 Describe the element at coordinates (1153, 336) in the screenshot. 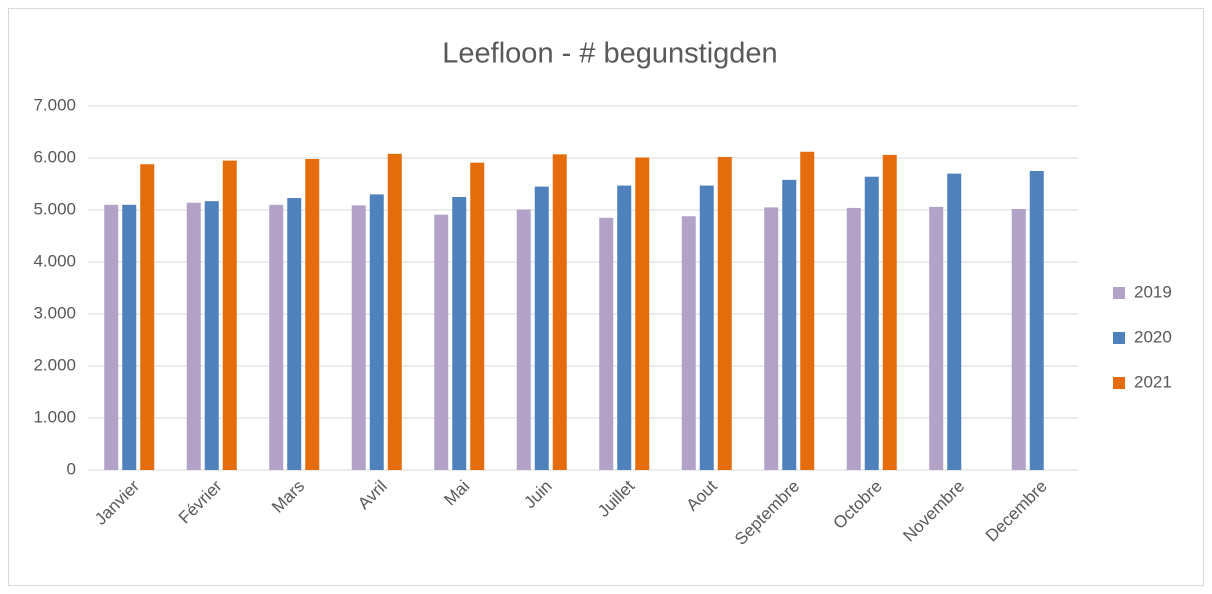

I see `legend-label: 2020` at that location.